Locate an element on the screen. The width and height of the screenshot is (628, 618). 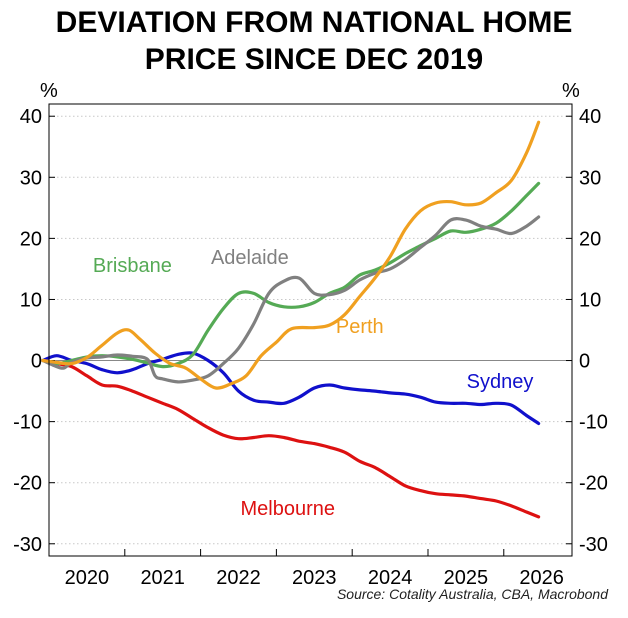
series-label-melbourne: Melbourne is located at coordinates (288, 509).